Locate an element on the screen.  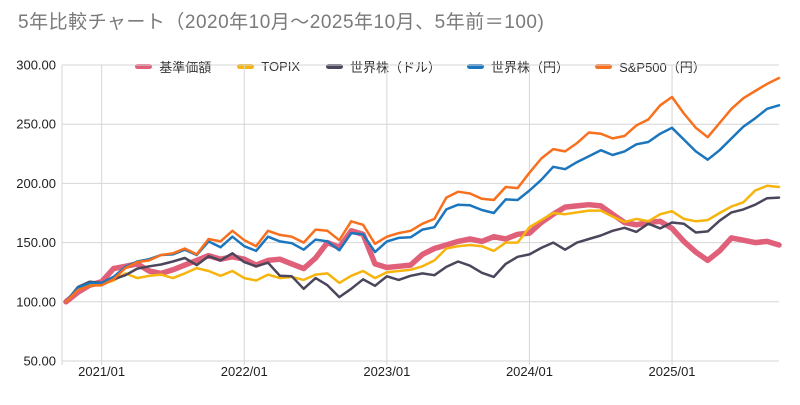
legend-item: 基準価額 is located at coordinates (173, 66).